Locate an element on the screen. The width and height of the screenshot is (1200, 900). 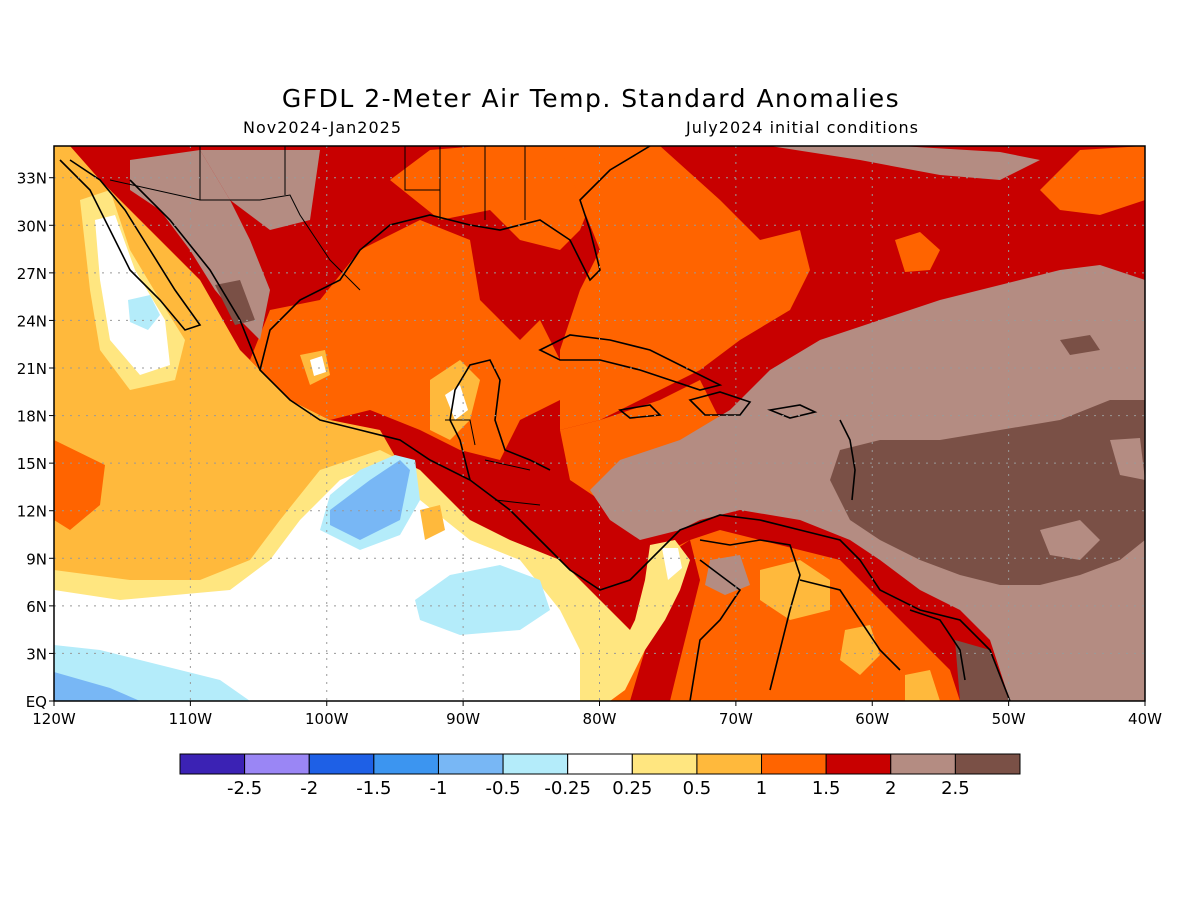
legend-label: -1.5 is located at coordinates (373, 788).